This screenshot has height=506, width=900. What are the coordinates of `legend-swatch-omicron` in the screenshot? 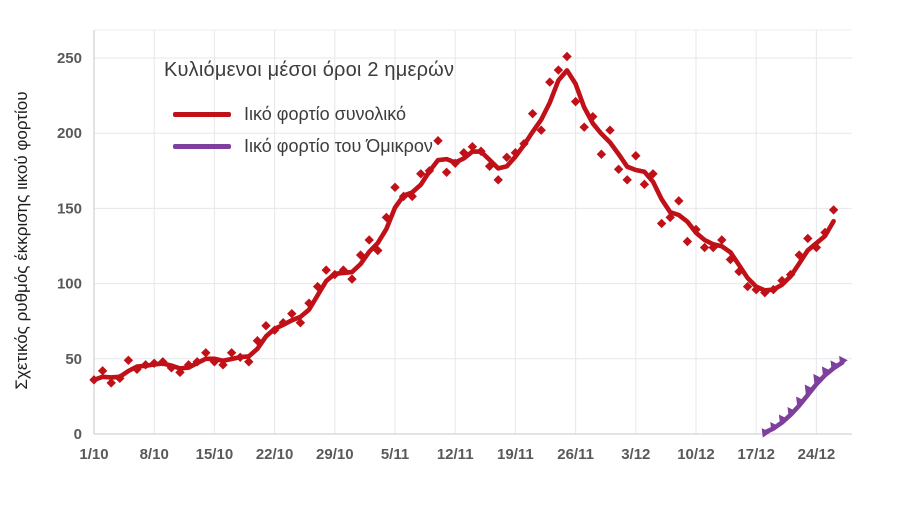 It's located at (202, 146).